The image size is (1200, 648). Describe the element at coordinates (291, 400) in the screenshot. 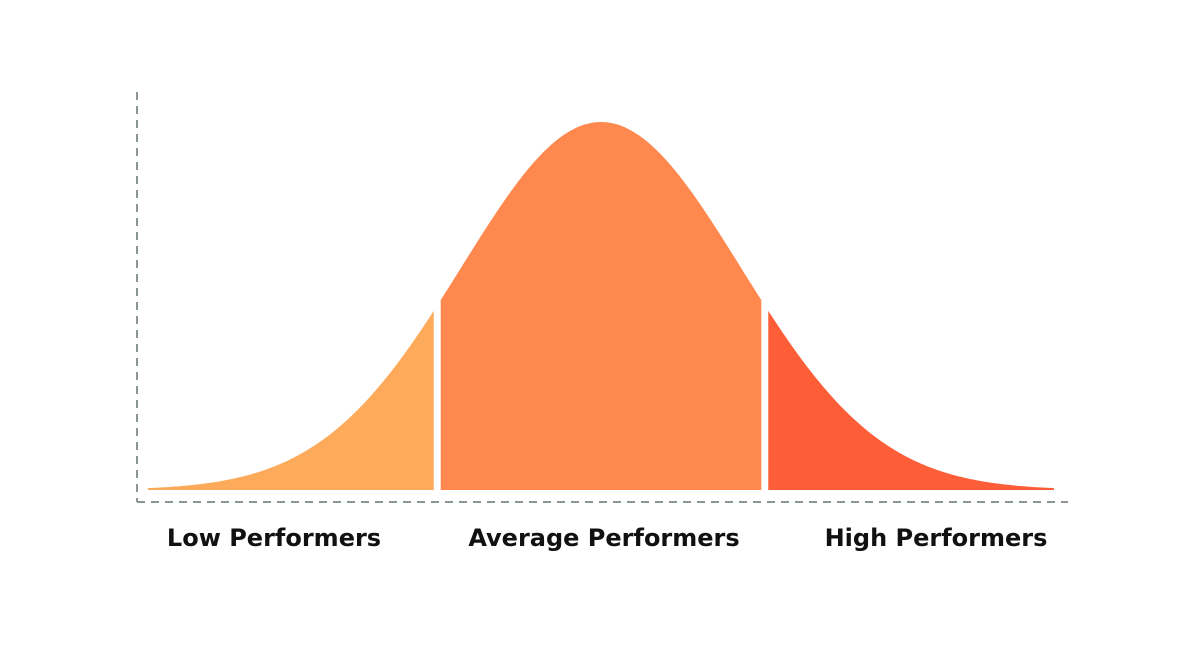

I see `area-low-performers` at that location.